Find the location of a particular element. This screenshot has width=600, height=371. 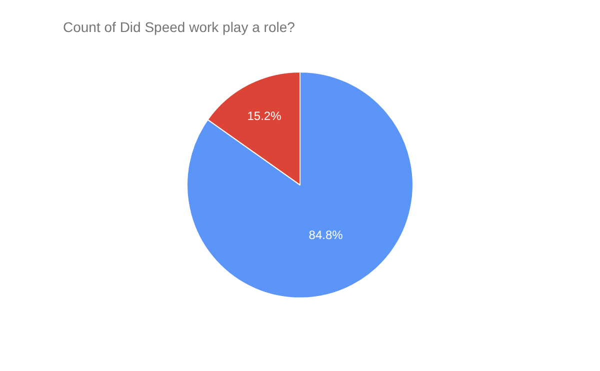

data-label: 84.8% is located at coordinates (326, 235).